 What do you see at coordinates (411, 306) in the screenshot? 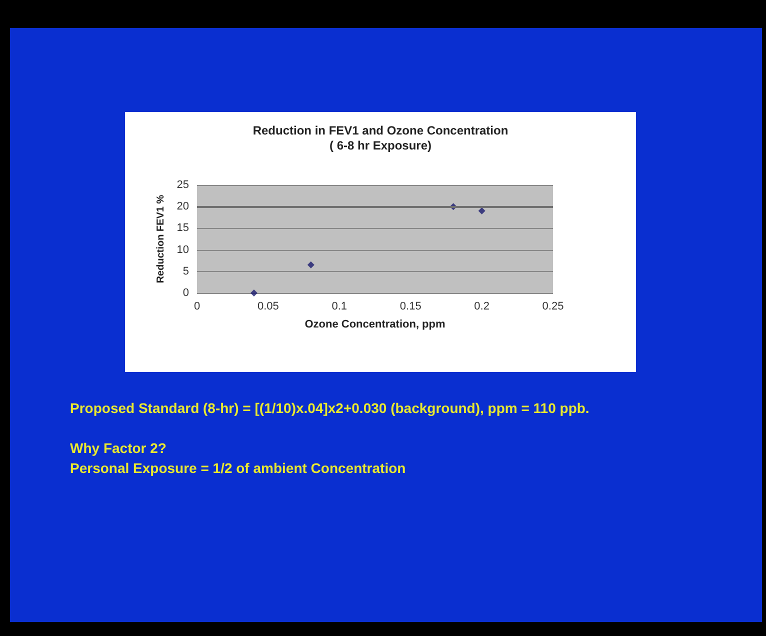
I see `x-tick-label: 0.15` at bounding box center [411, 306].